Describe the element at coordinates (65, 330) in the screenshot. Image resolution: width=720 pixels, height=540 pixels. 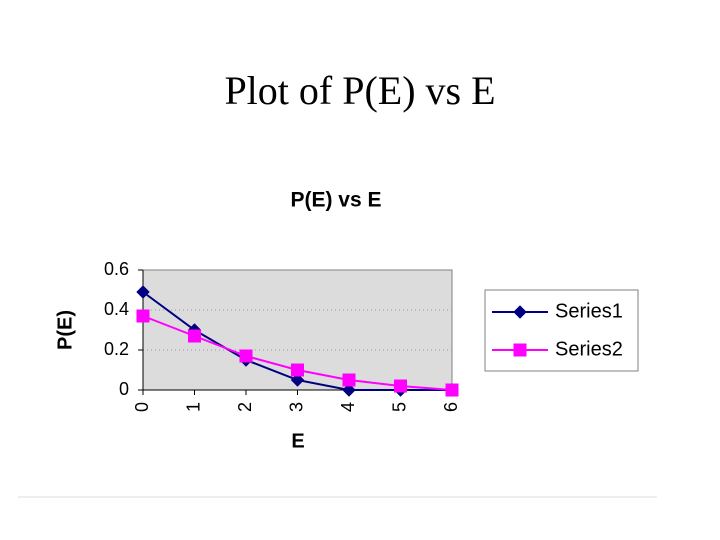
I see `y-axis-title: P(E)` at that location.